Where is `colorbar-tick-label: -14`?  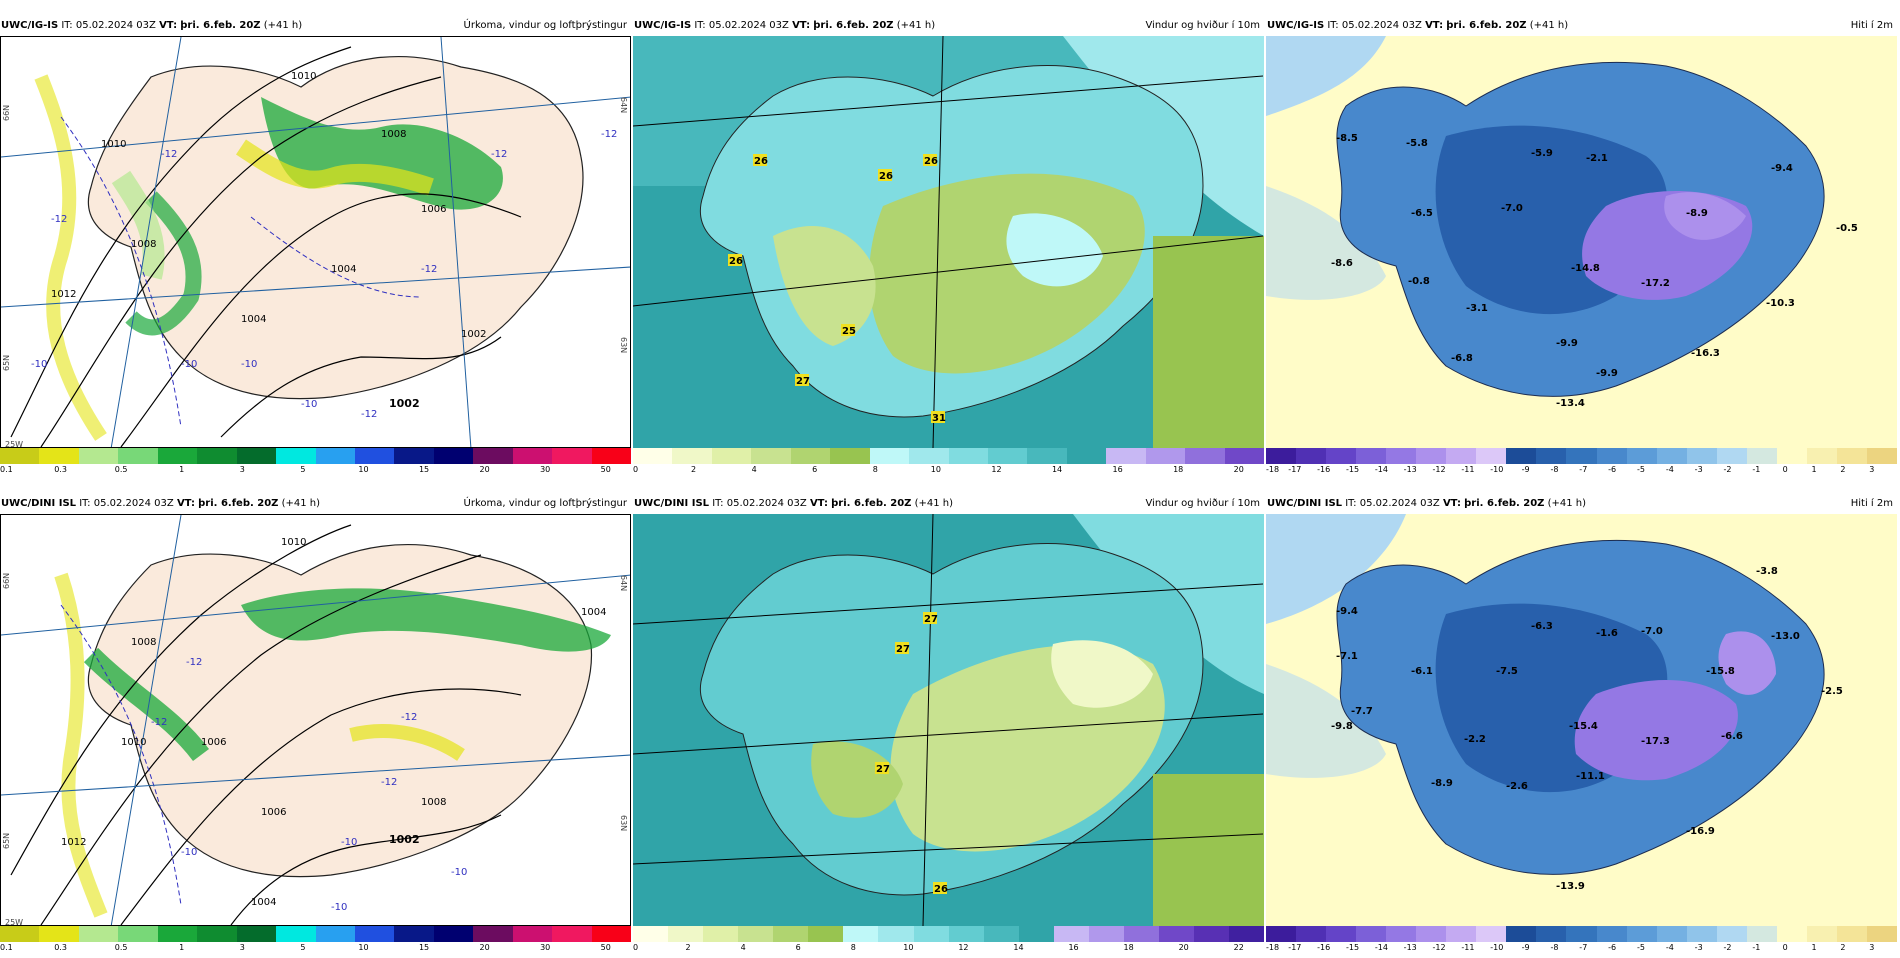
colorbar-tick-label: -14 is located at coordinates (1381, 469).